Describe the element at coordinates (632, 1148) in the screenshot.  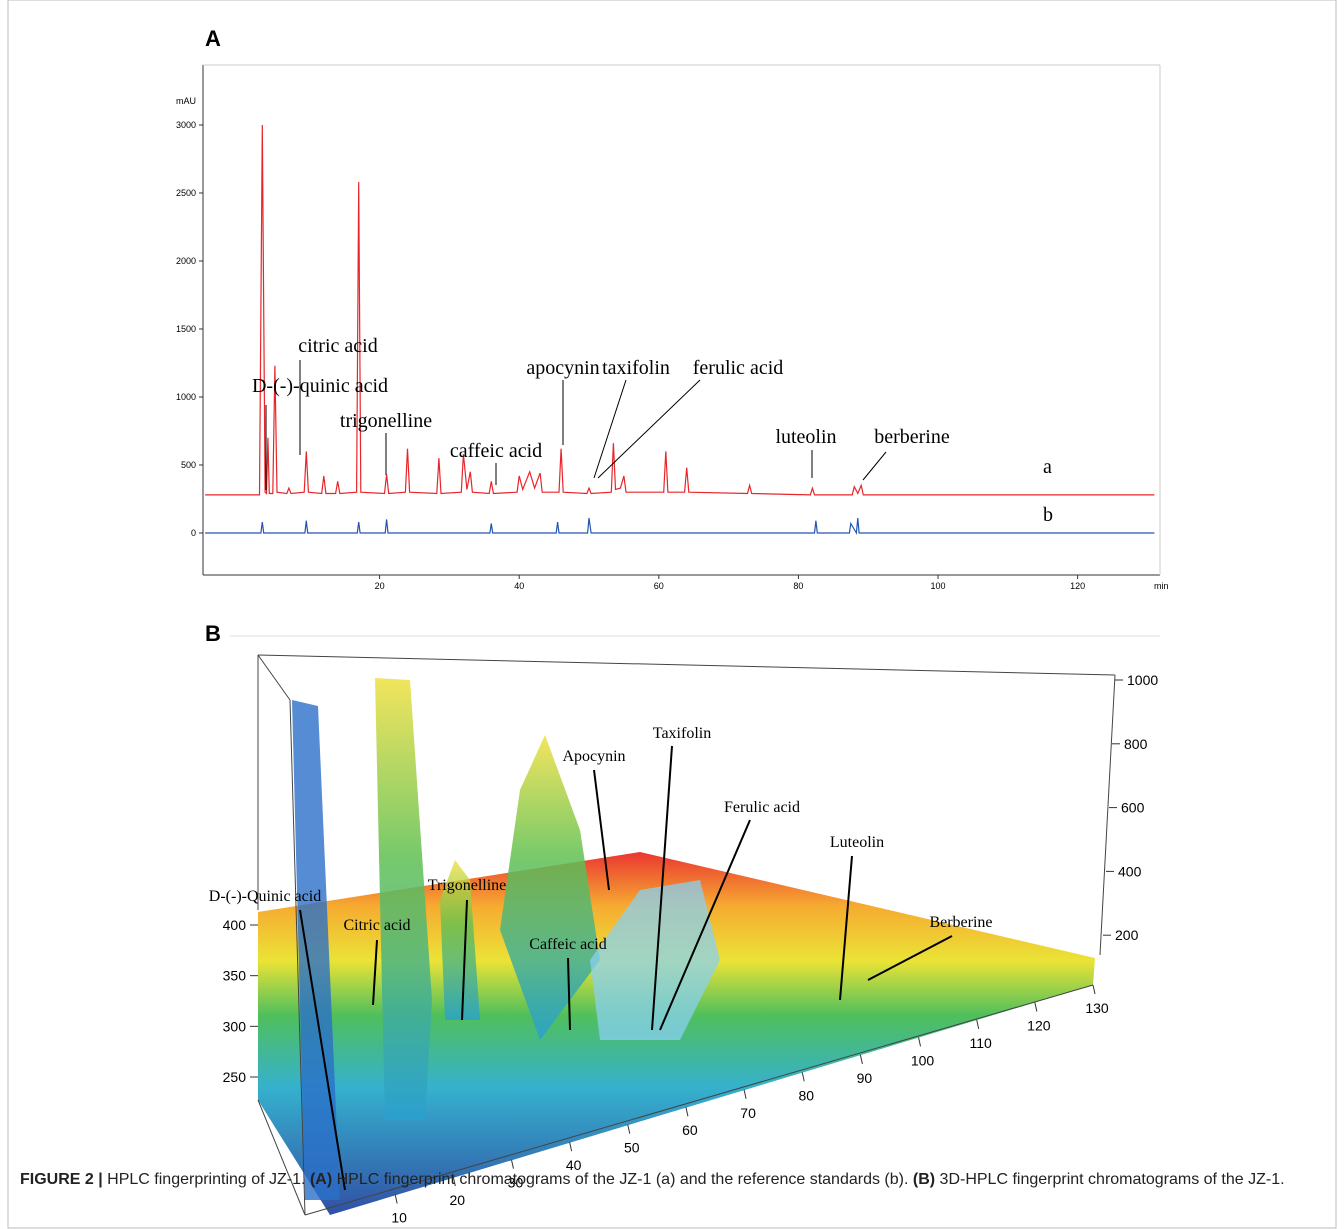
I see `x-tick-label: 50` at that location.